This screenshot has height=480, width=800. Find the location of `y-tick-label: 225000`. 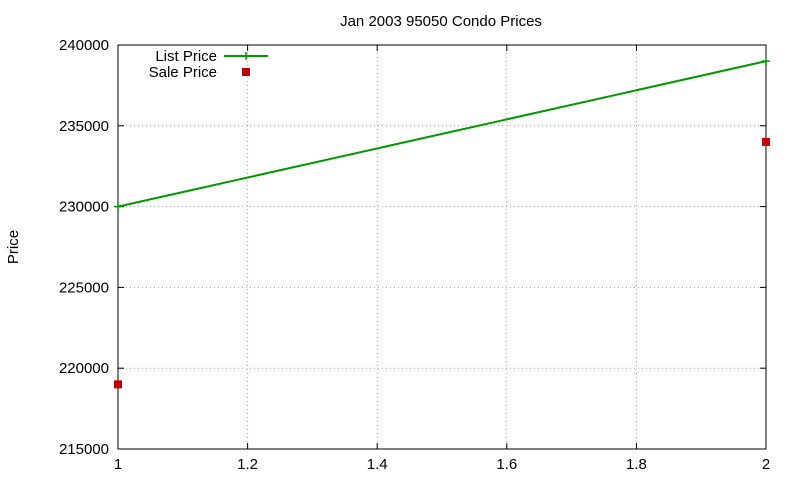

y-tick-label: 225000 is located at coordinates (84, 287).